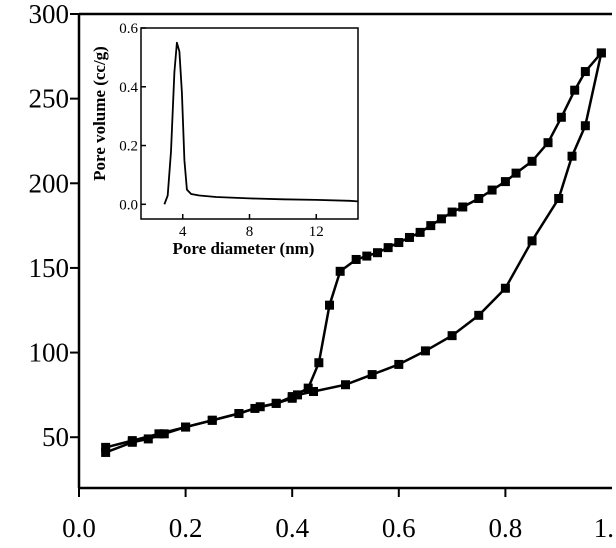 This screenshot has height=548, width=616. I want to click on inset-y-tick-label: 0.6, so click(128, 29).